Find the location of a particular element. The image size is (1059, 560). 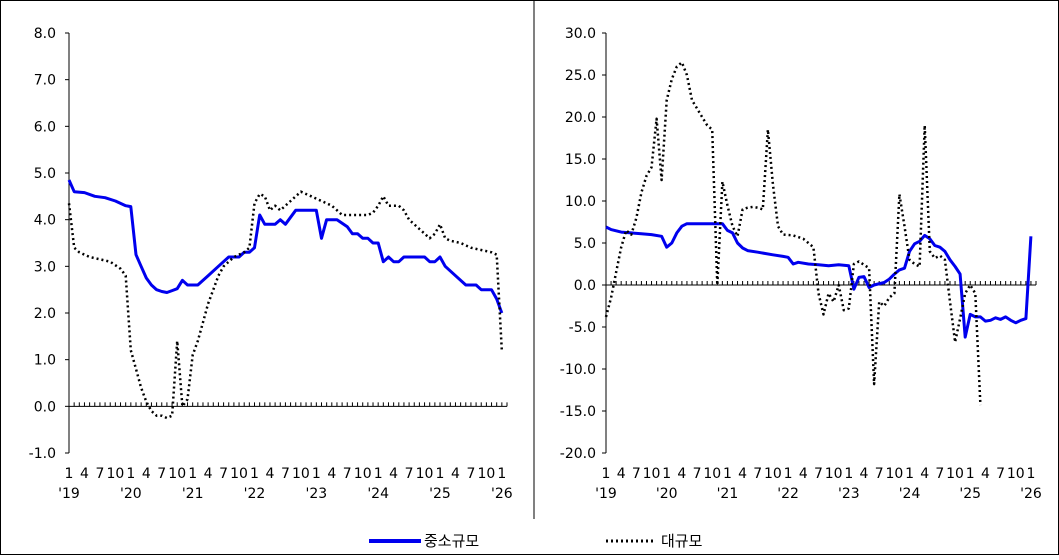

x-year-label: '22 is located at coordinates (788, 494).